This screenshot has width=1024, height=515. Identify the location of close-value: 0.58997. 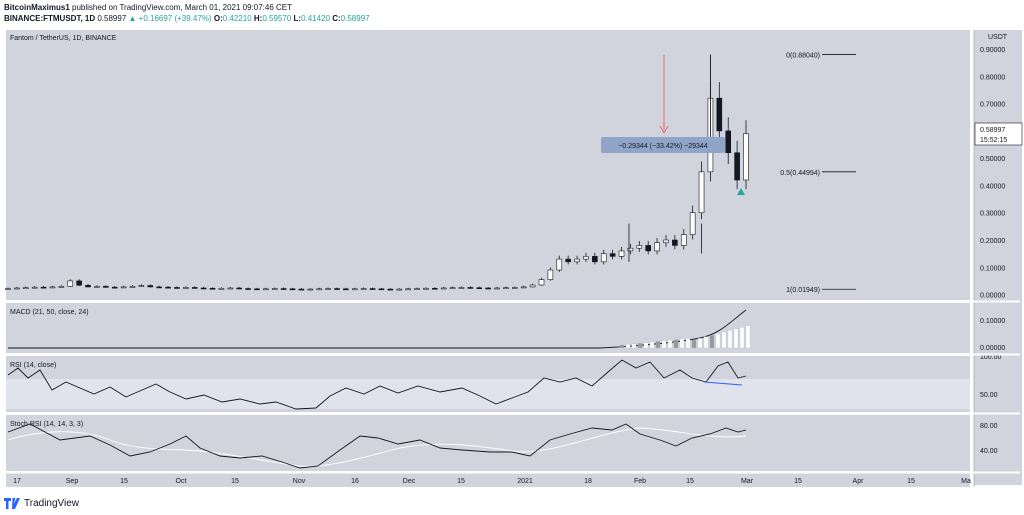
(355, 18).